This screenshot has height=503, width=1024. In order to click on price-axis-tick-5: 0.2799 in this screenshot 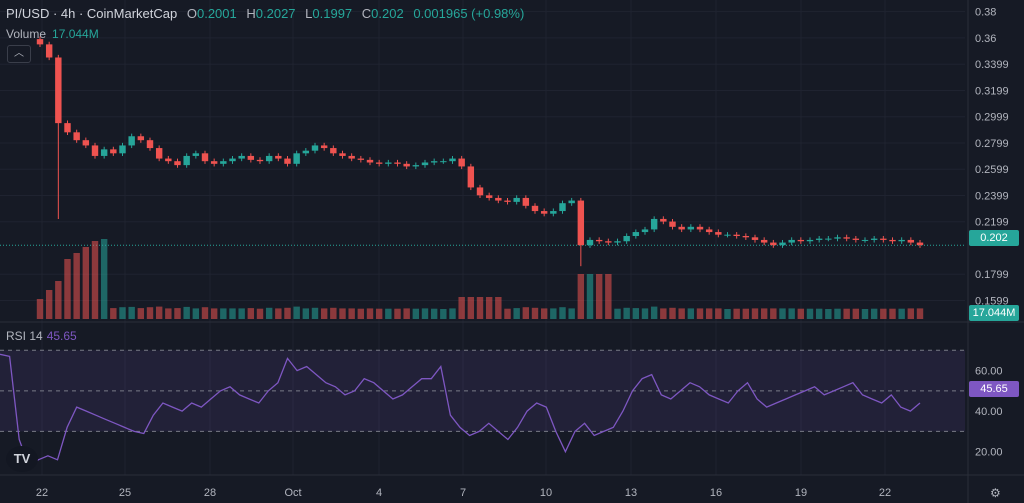, I will do `click(992, 144)`.